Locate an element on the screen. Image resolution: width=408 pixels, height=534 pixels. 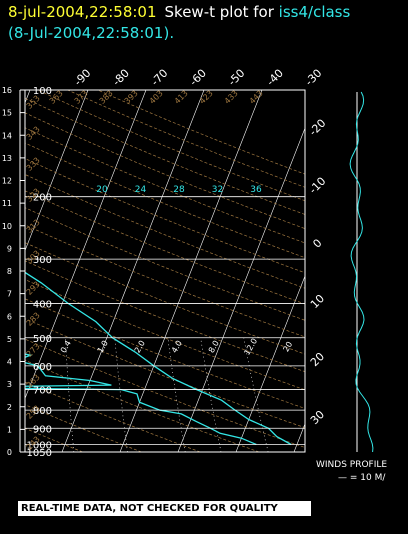
sounding-datetime: 8-jul-2004,22:58:01 is located at coordinates (82, 12).